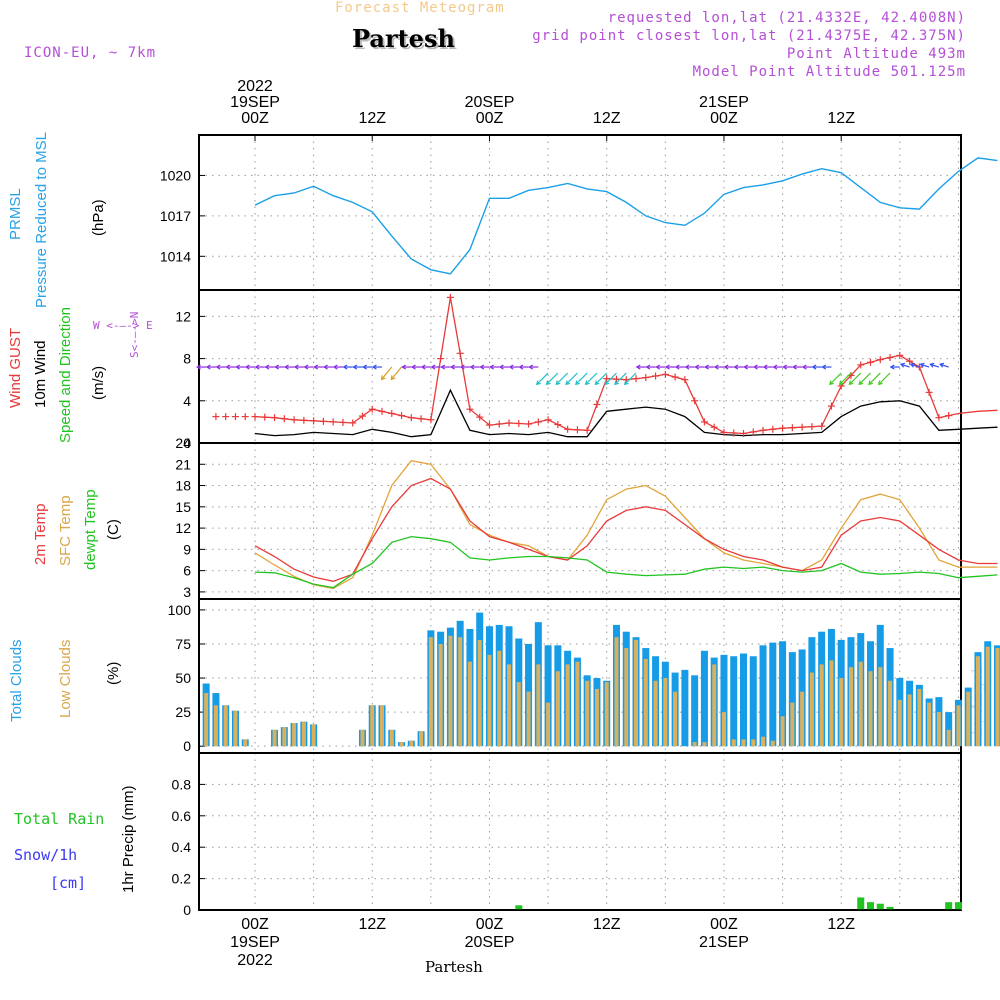  What do you see at coordinates (626, 524) in the screenshot?
I see `sfc-temp-line` at bounding box center [626, 524].